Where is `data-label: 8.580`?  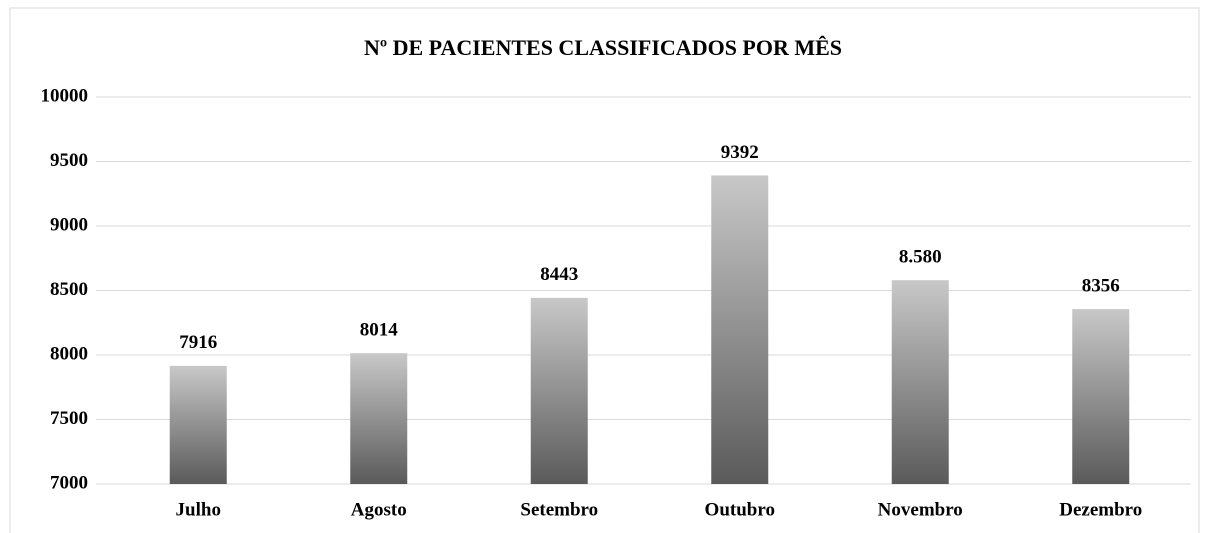
data-label: 8.580 is located at coordinates (920, 257).